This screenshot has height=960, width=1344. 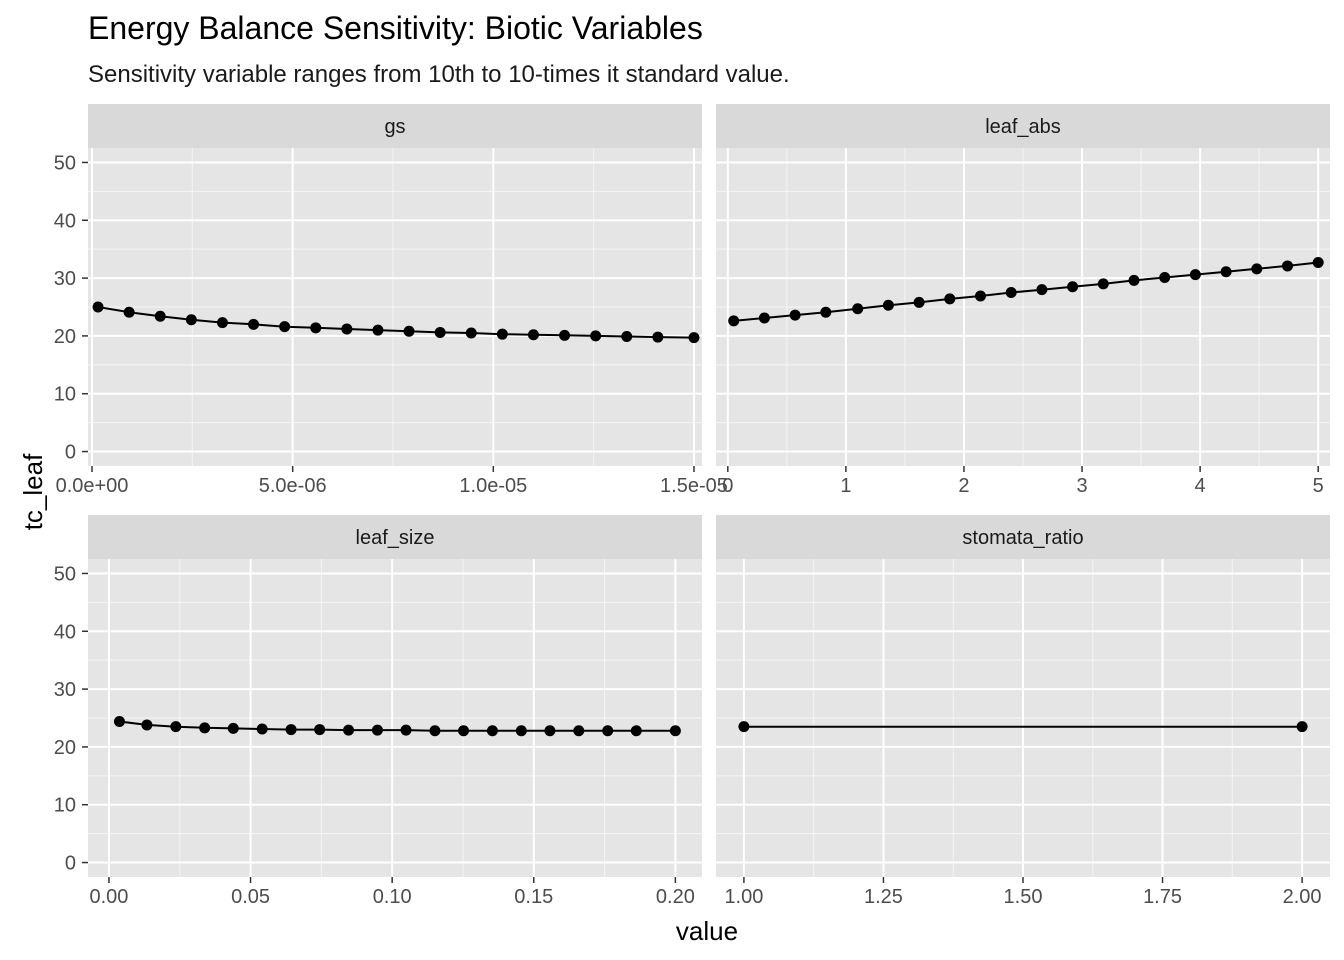 I want to click on x-tick-label: 1, so click(x=845, y=486).